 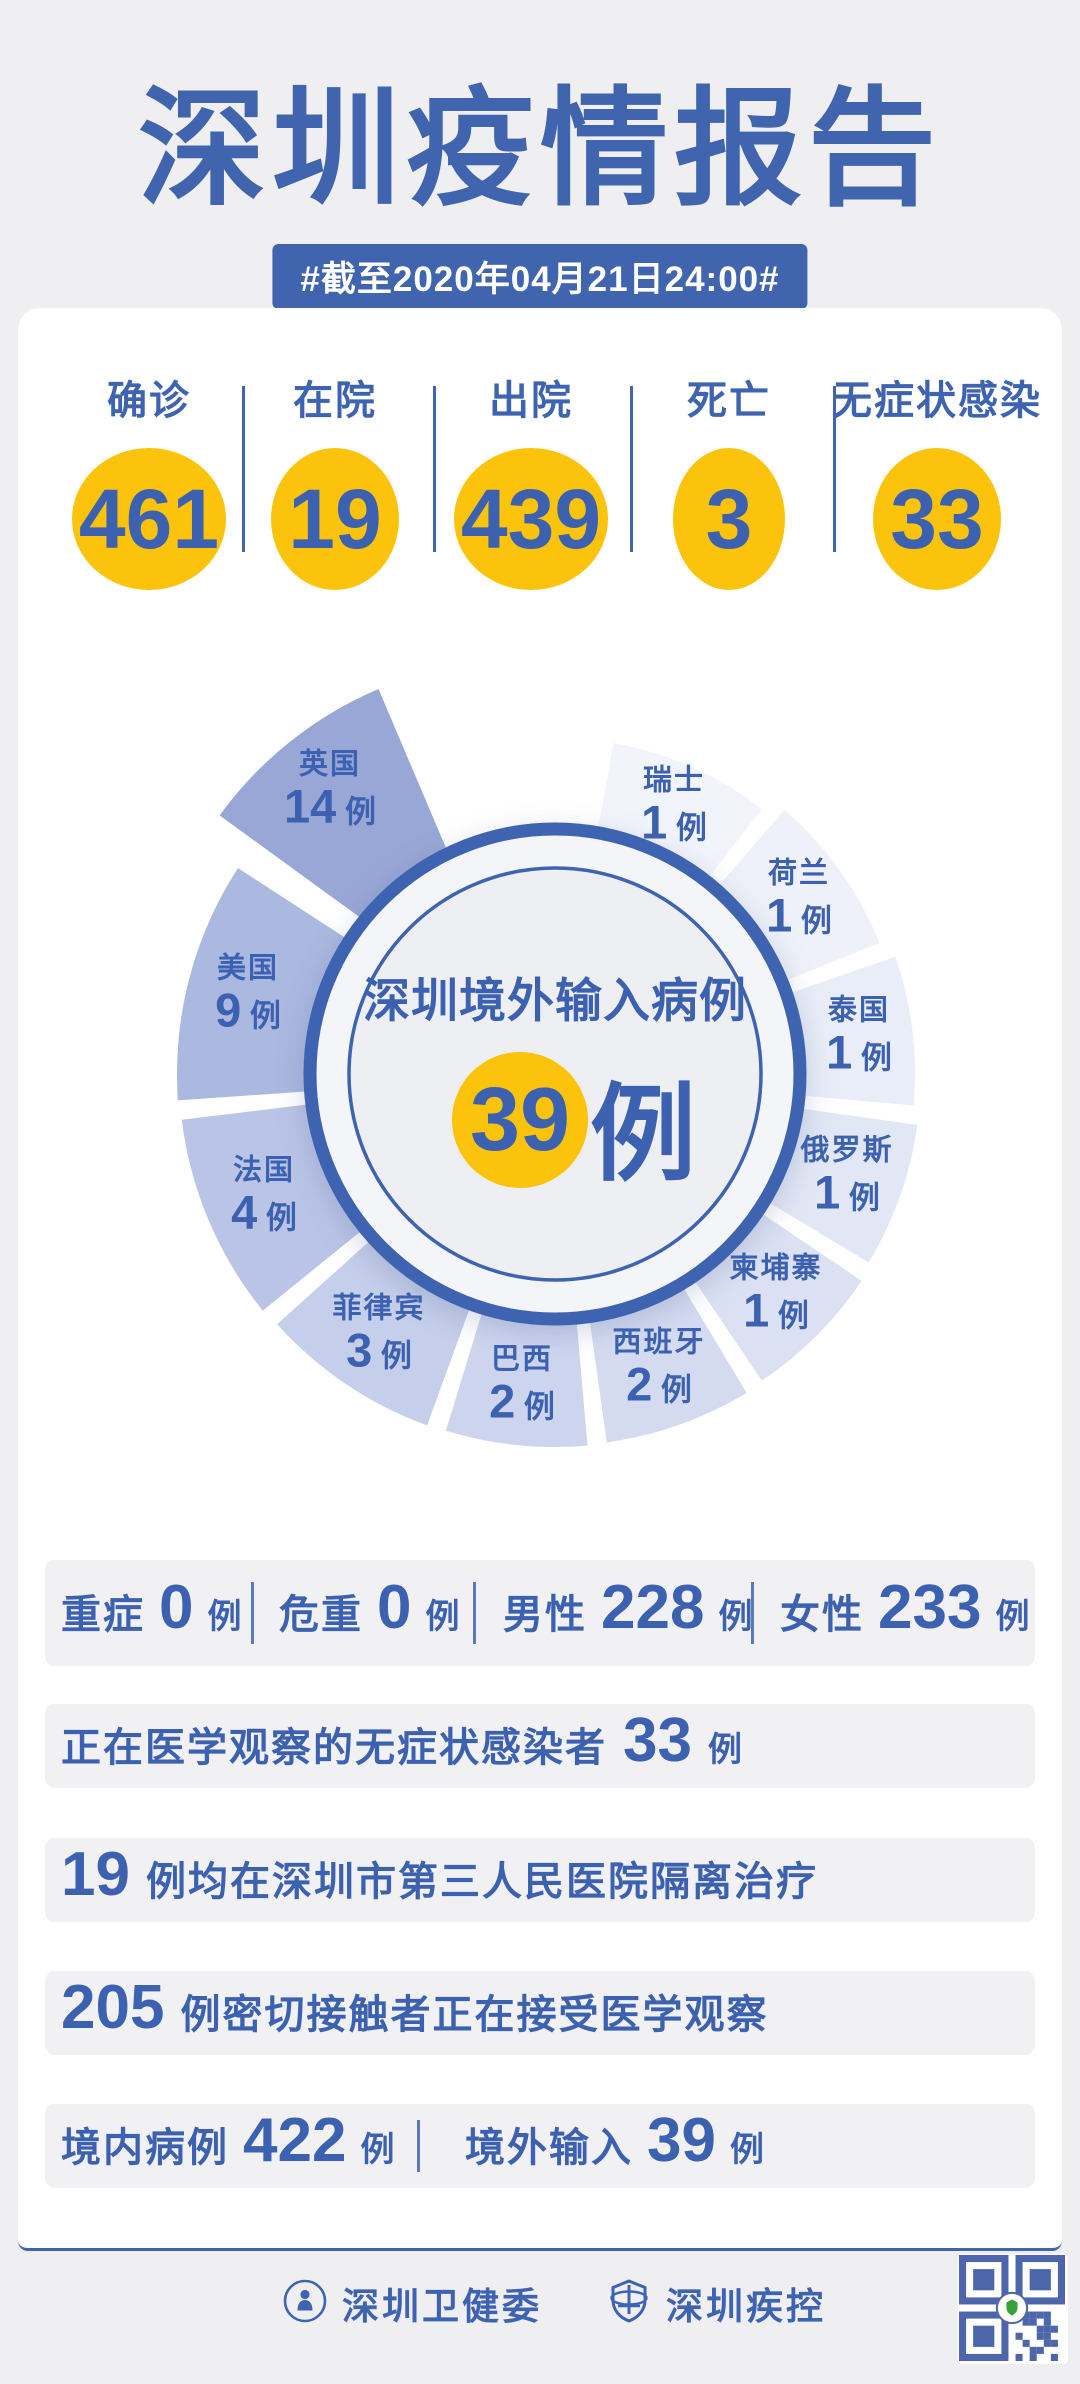 I want to click on label: 境内病例, so click(x=145, y=2147).